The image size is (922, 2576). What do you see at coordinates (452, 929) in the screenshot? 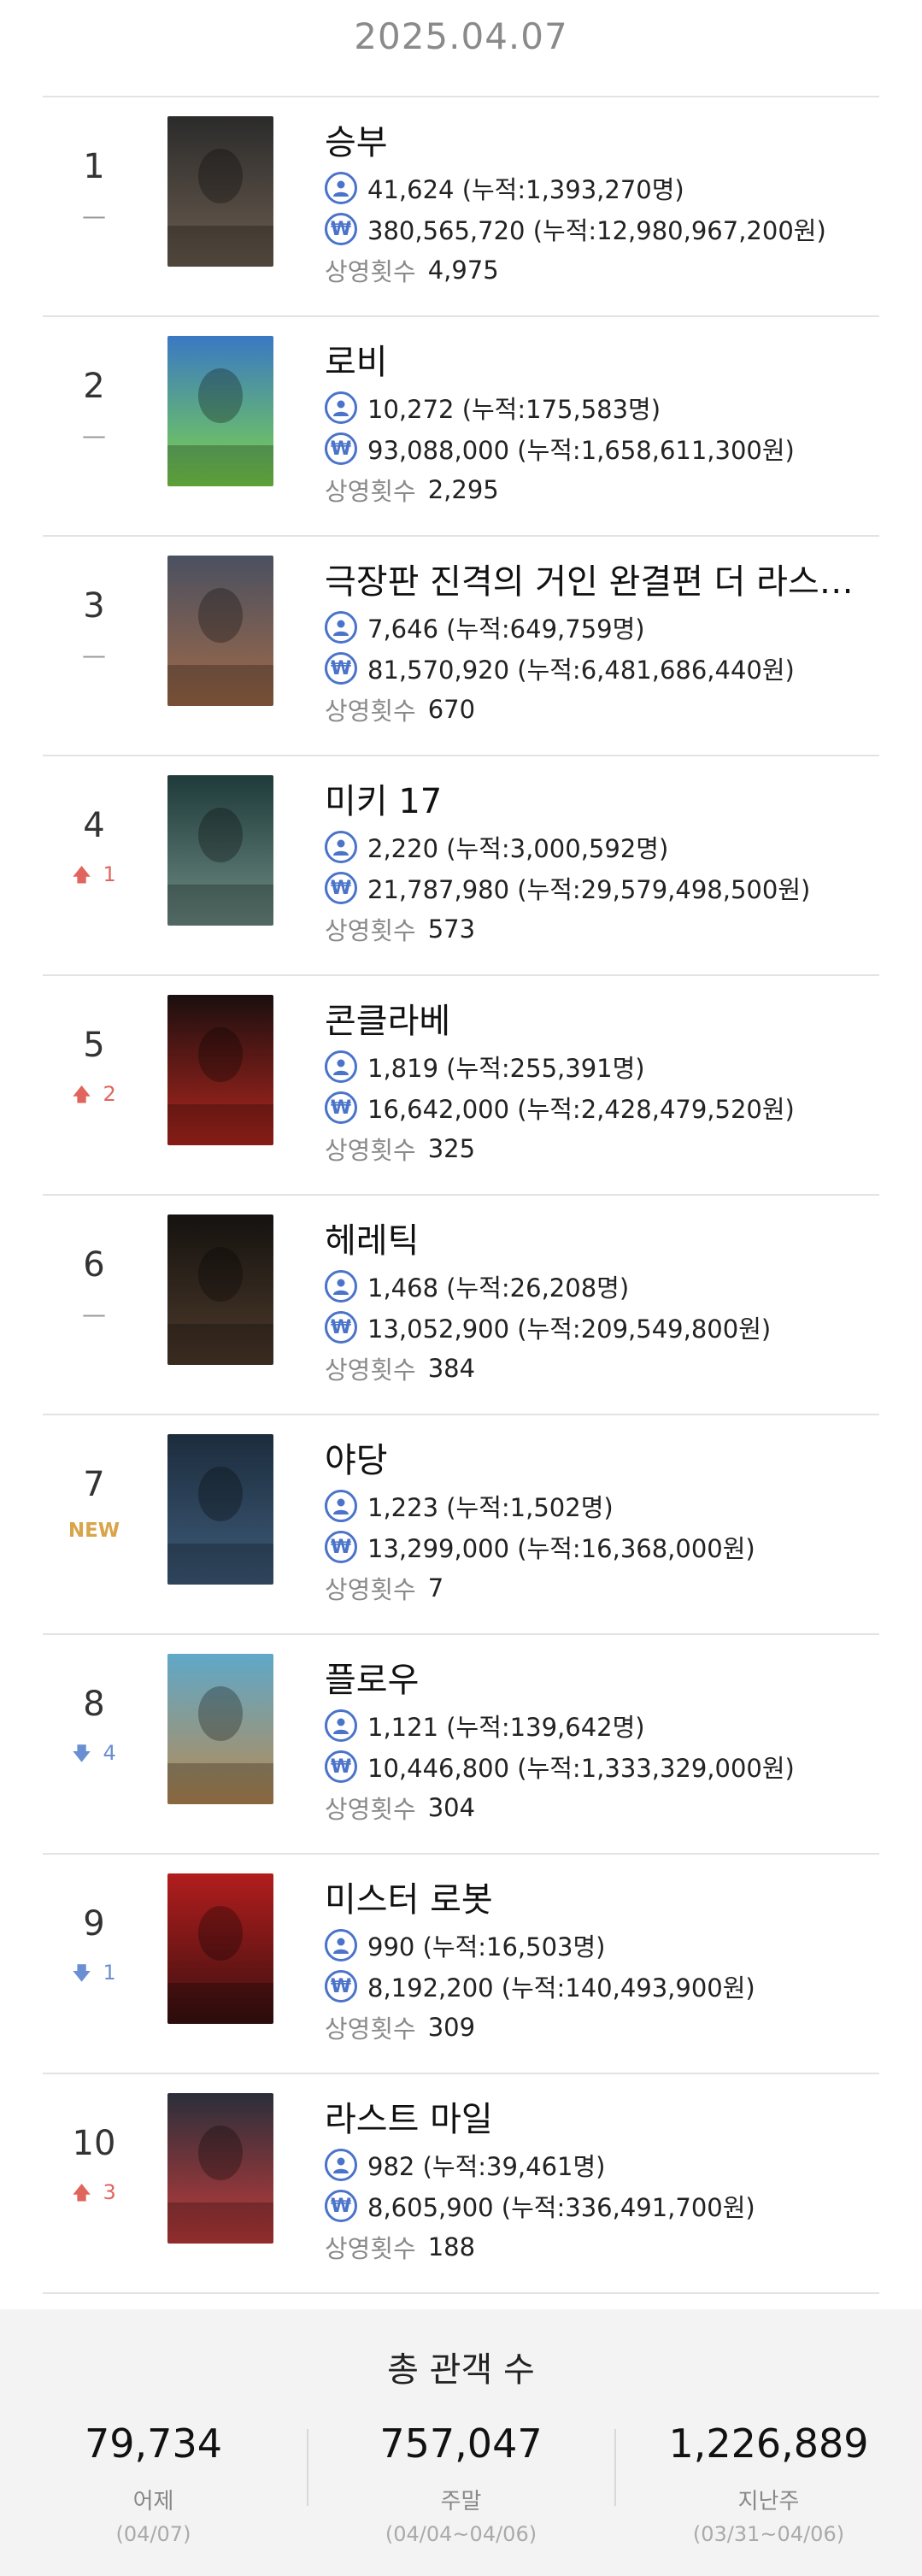
I see `screenings-count: 573` at bounding box center [452, 929].